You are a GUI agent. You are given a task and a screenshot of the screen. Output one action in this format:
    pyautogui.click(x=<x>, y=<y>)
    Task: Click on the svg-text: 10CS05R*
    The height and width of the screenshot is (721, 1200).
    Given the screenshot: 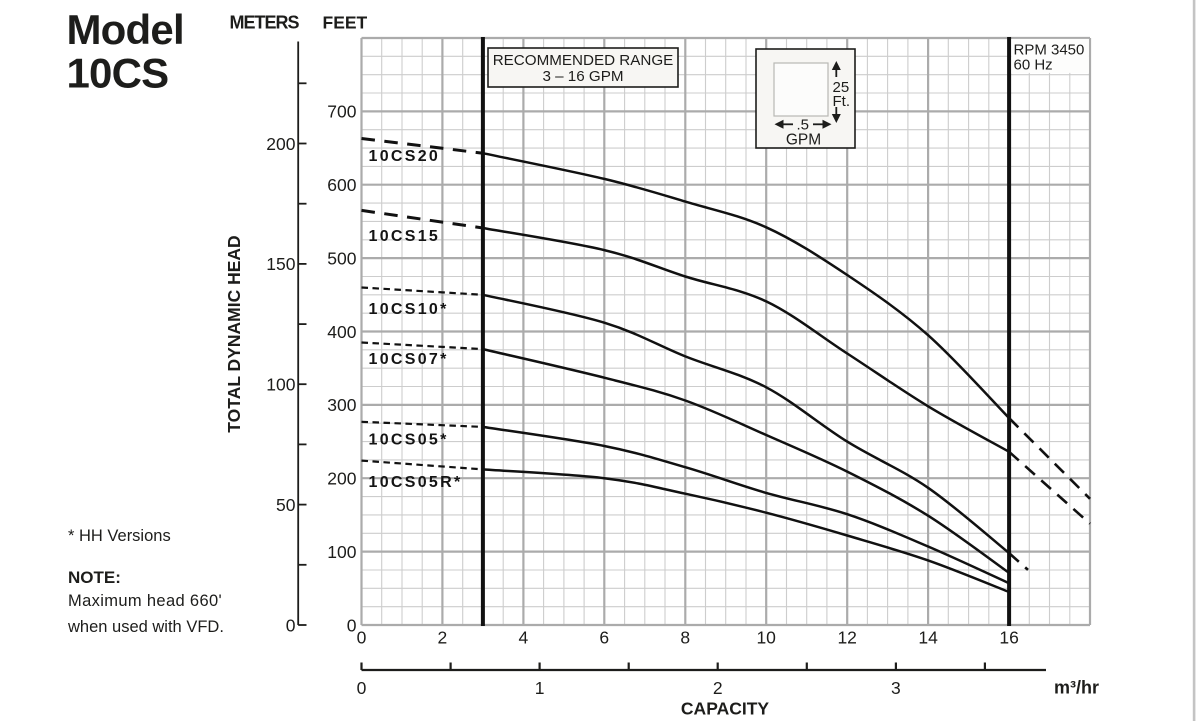 What is the action you would take?
    pyautogui.click(x=416, y=482)
    